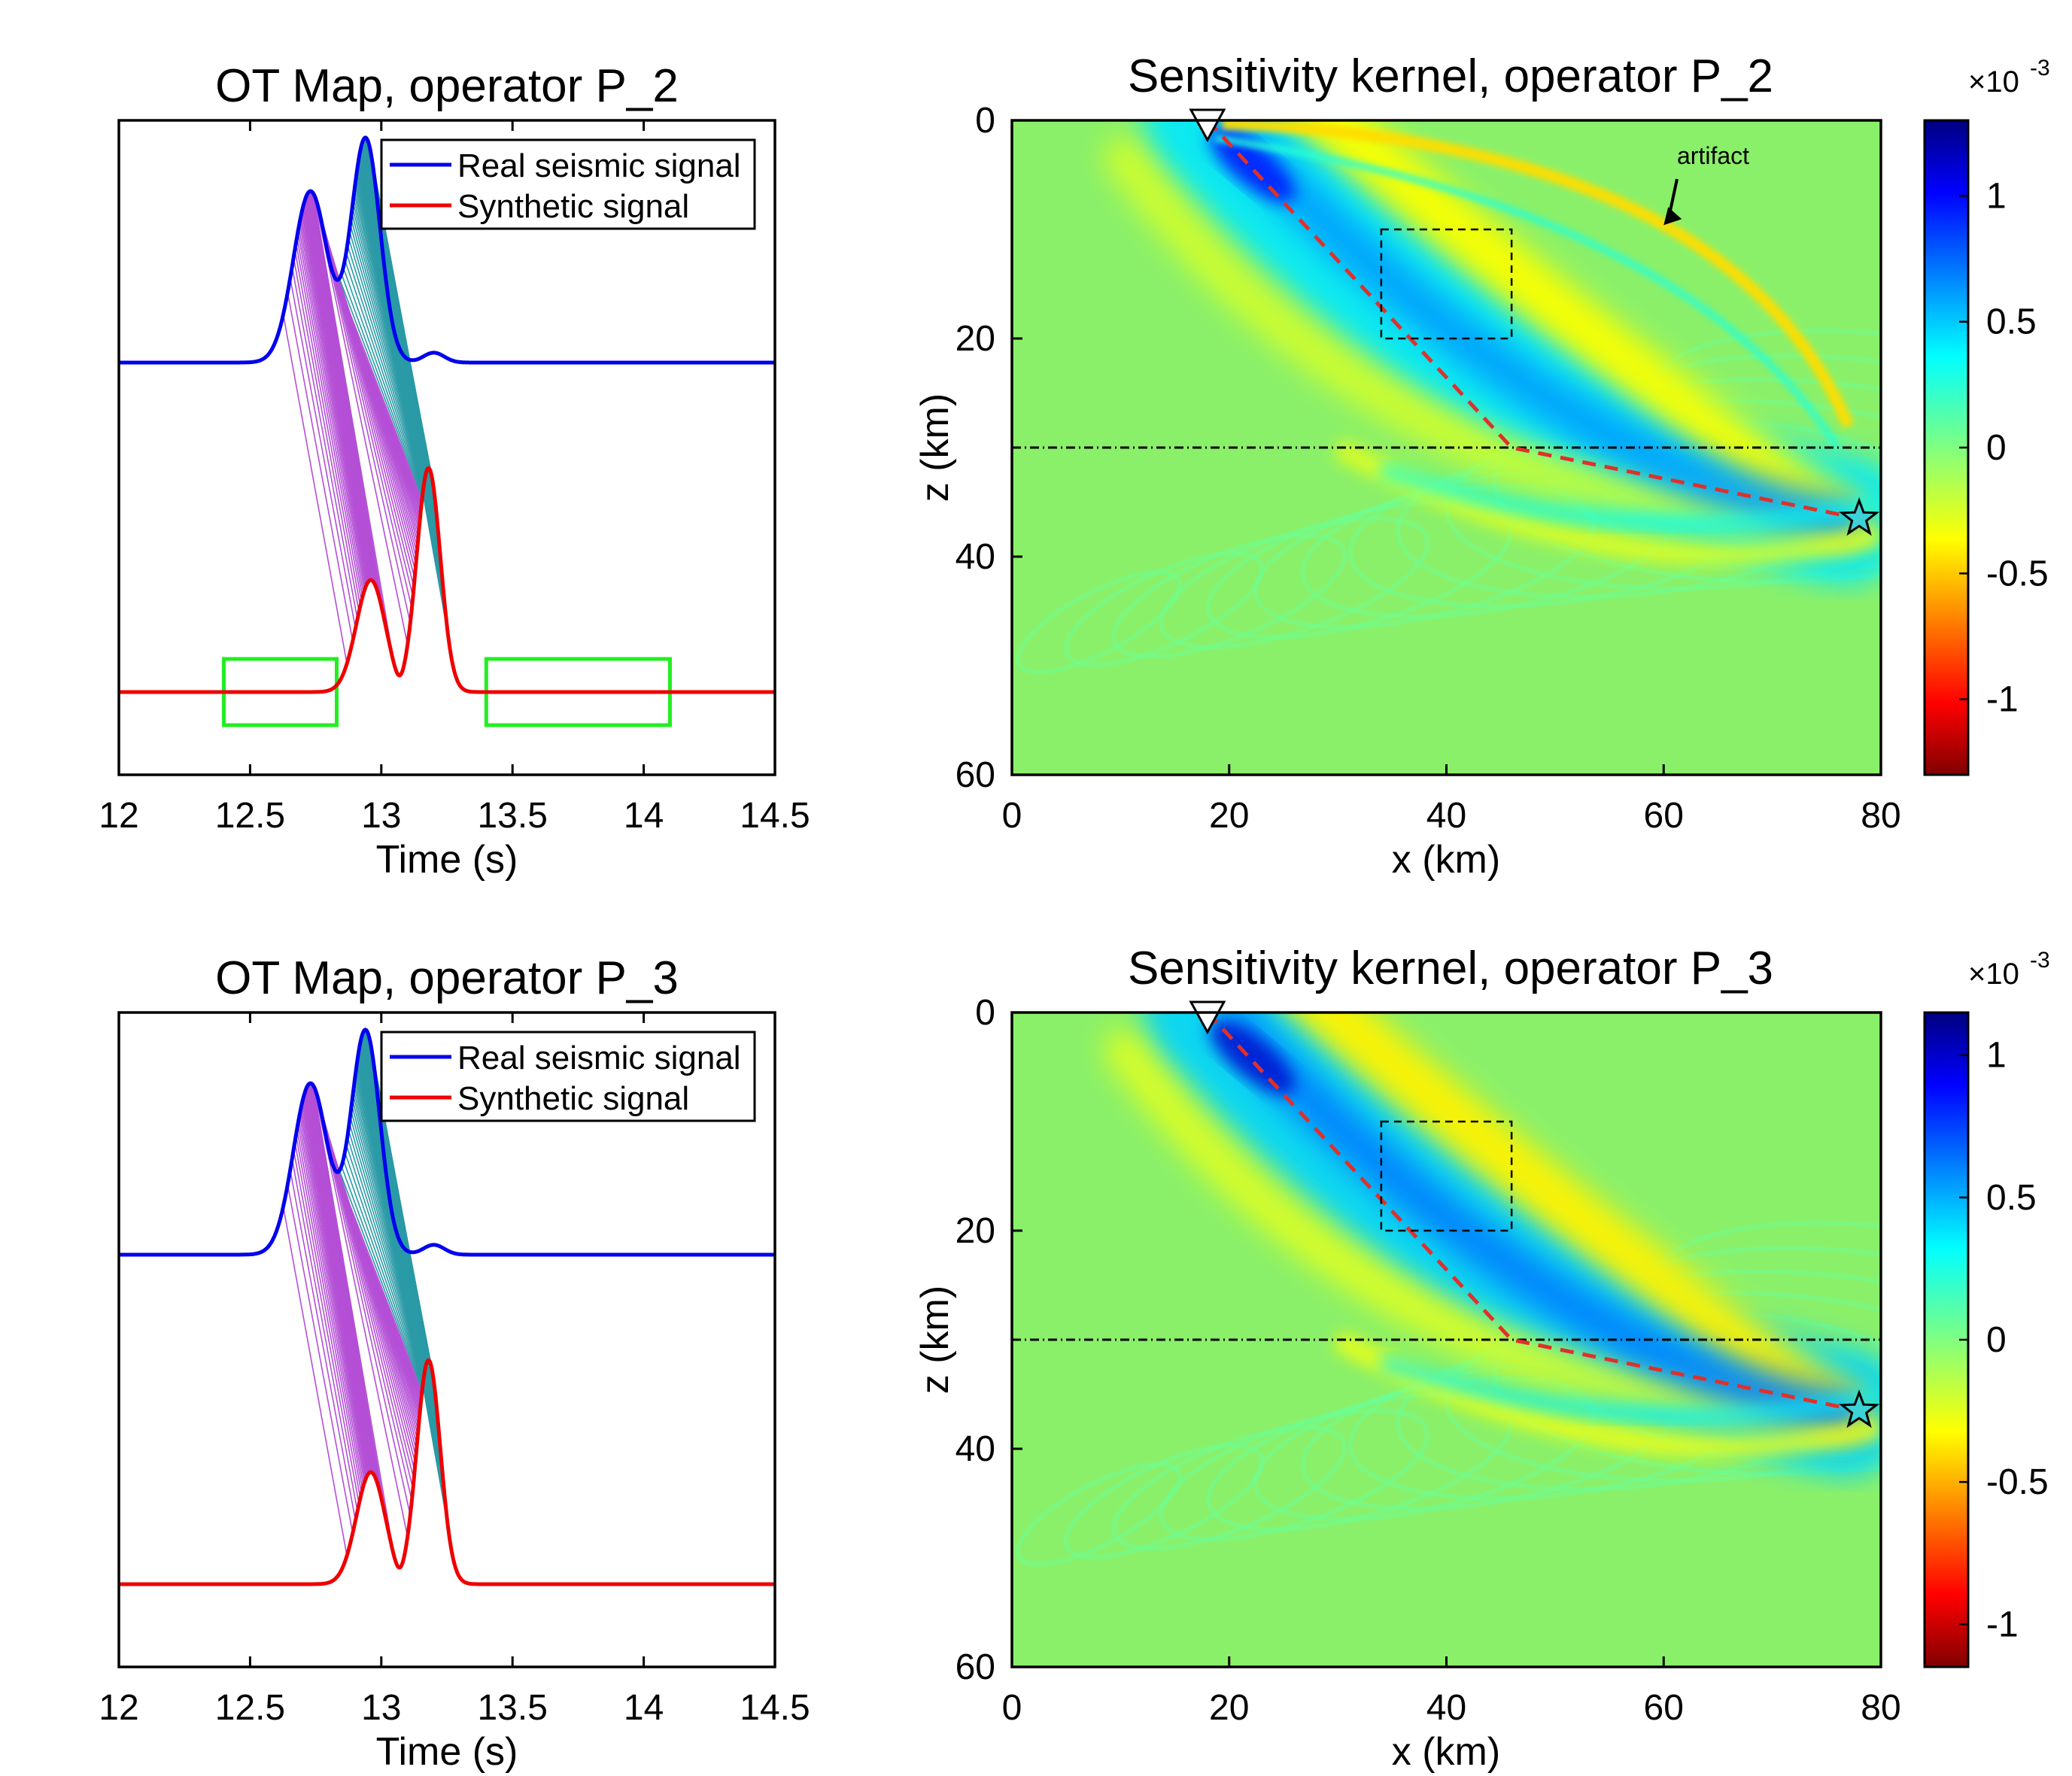 The height and width of the screenshot is (1776, 2072). I want to click on kernel-p3-x-label: x (km), so click(1446, 1752).